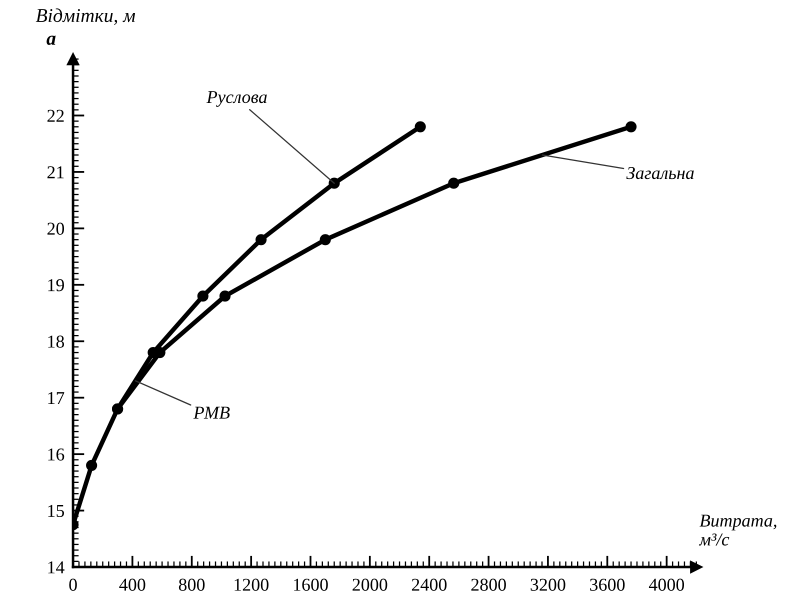 The height and width of the screenshot is (612, 794). Describe the element at coordinates (73, 584) in the screenshot. I see `x-tick-label: 0` at that location.